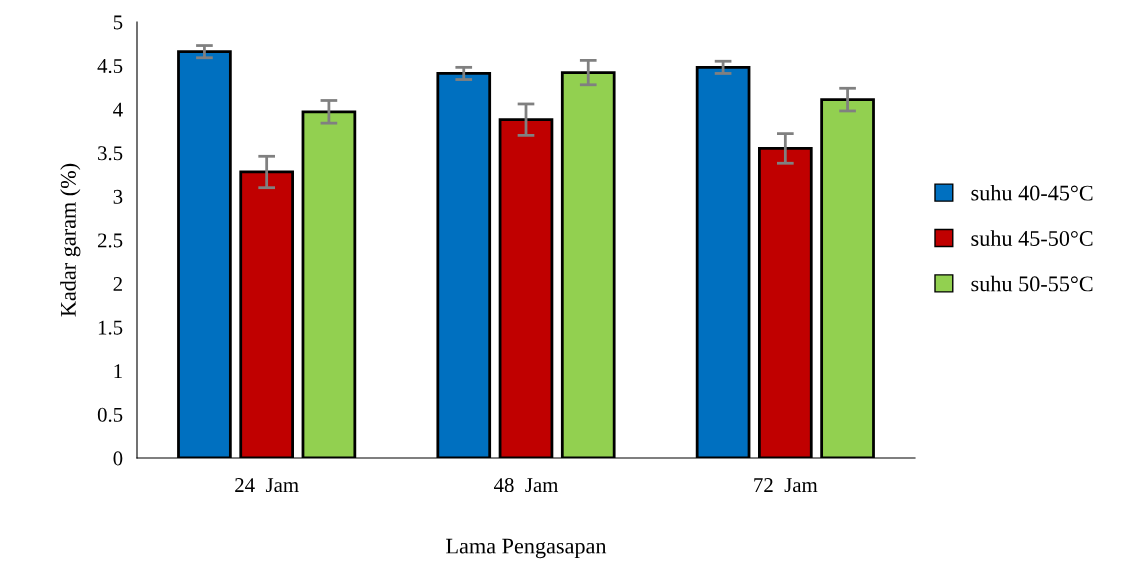 The width and height of the screenshot is (1130, 569). What do you see at coordinates (267, 485) in the screenshot?
I see `x-tick-label: 24 Jam` at bounding box center [267, 485].